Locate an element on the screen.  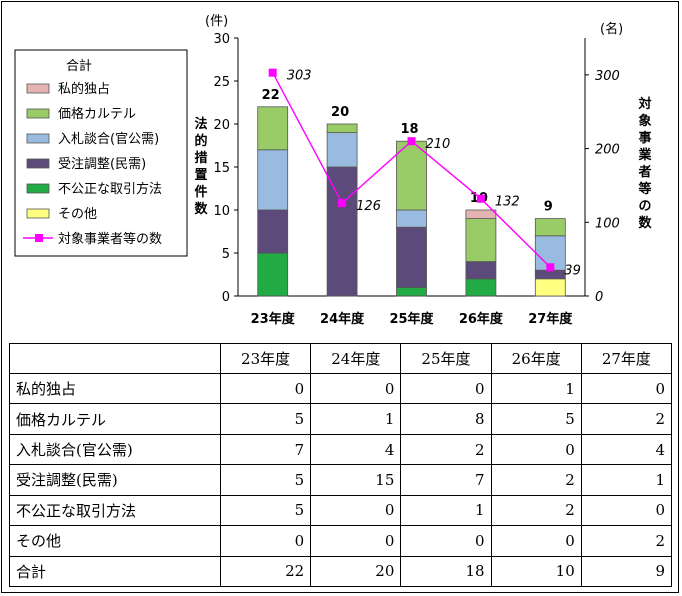
table-row-label: 合計 is located at coordinates (115, 571).